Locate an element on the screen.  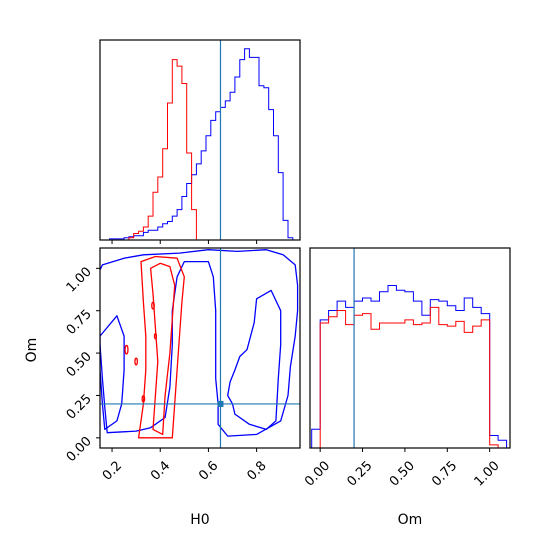
panel-h0-hist is located at coordinates (200, 141).